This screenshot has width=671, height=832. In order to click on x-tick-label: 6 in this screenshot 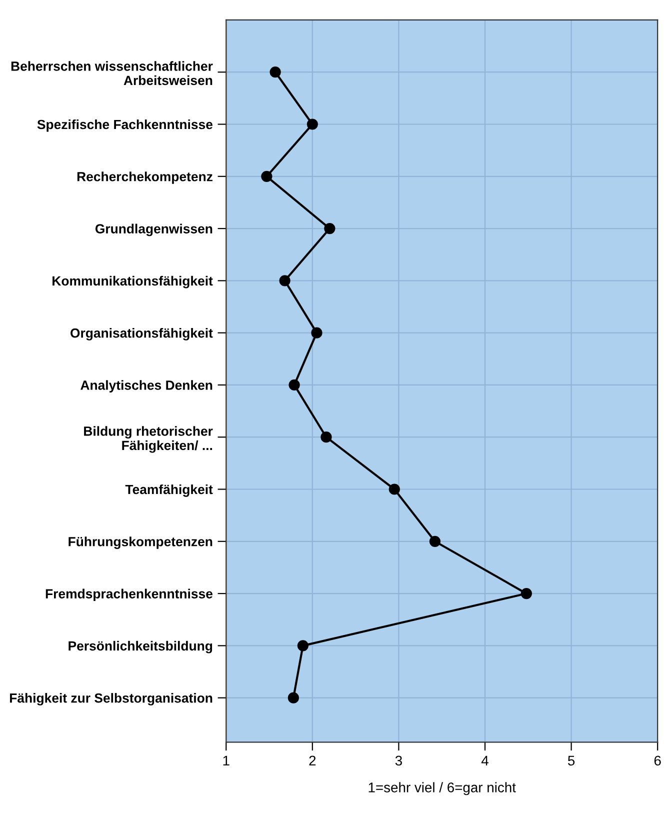, I will do `click(657, 761)`.